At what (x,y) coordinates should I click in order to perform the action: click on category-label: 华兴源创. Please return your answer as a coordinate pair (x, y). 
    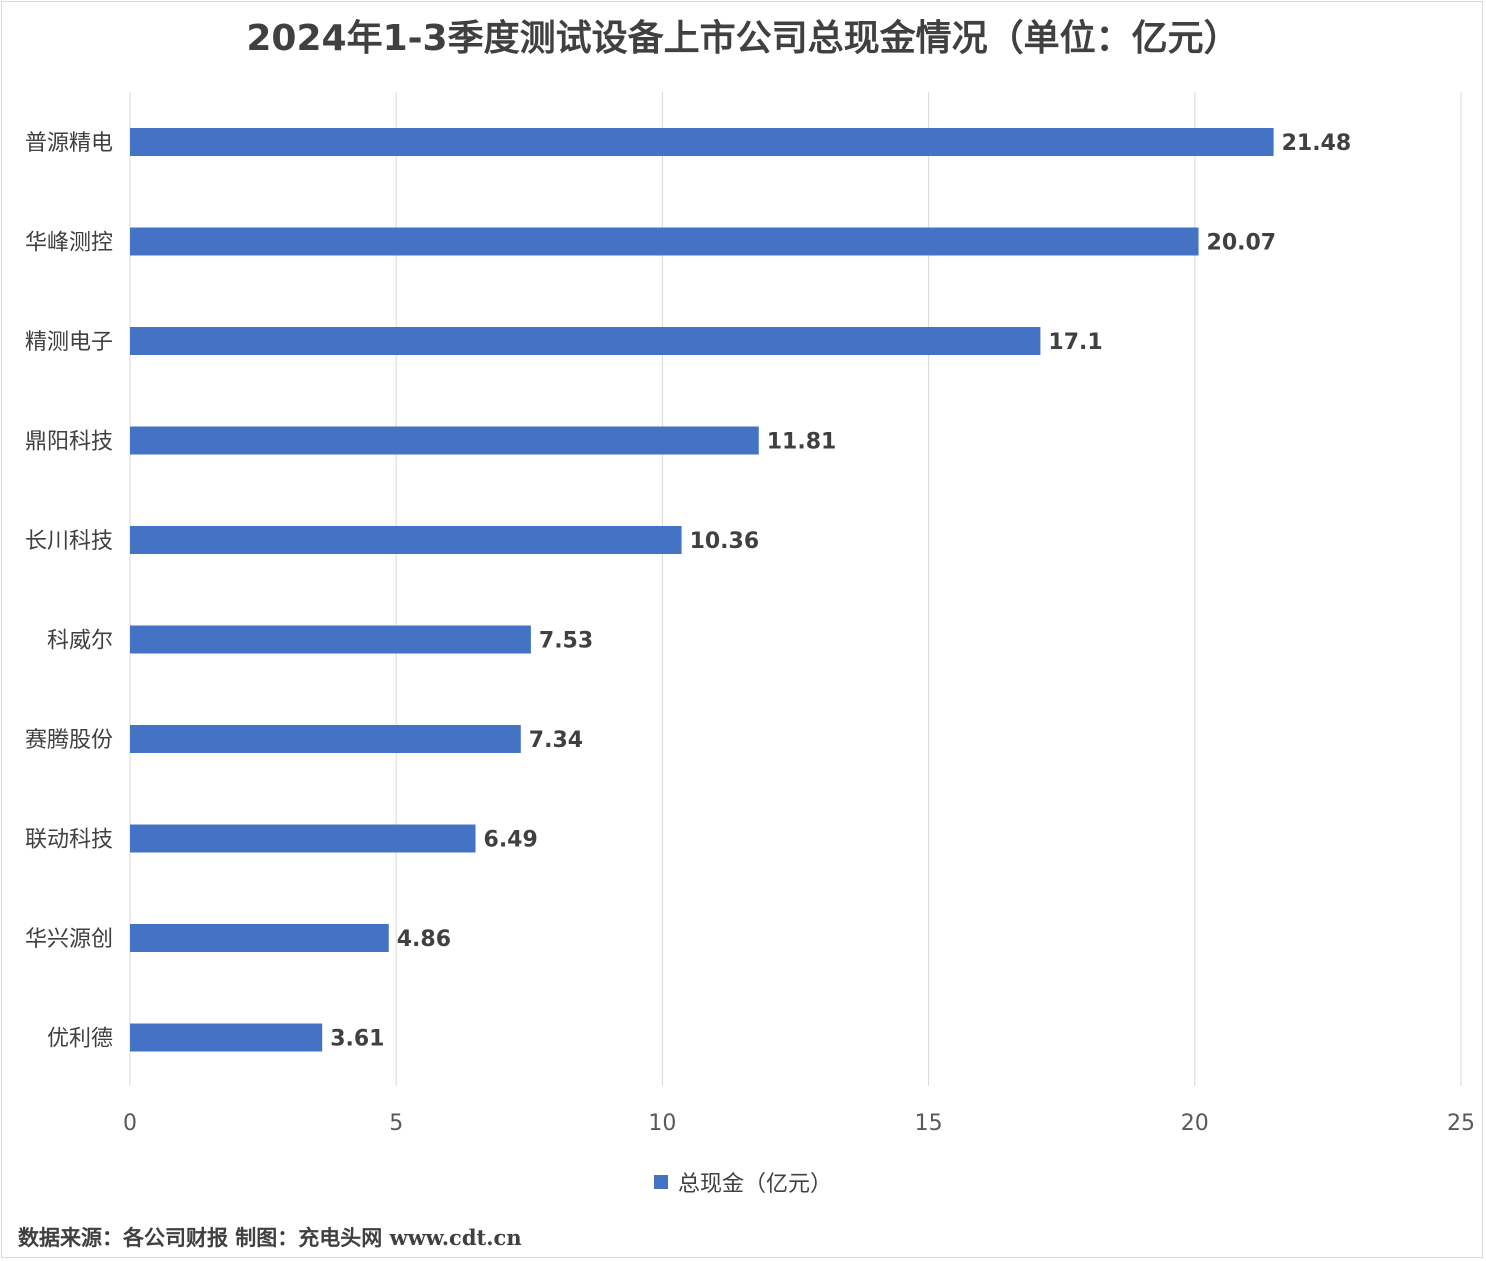
    Looking at the image, I should click on (69, 939).